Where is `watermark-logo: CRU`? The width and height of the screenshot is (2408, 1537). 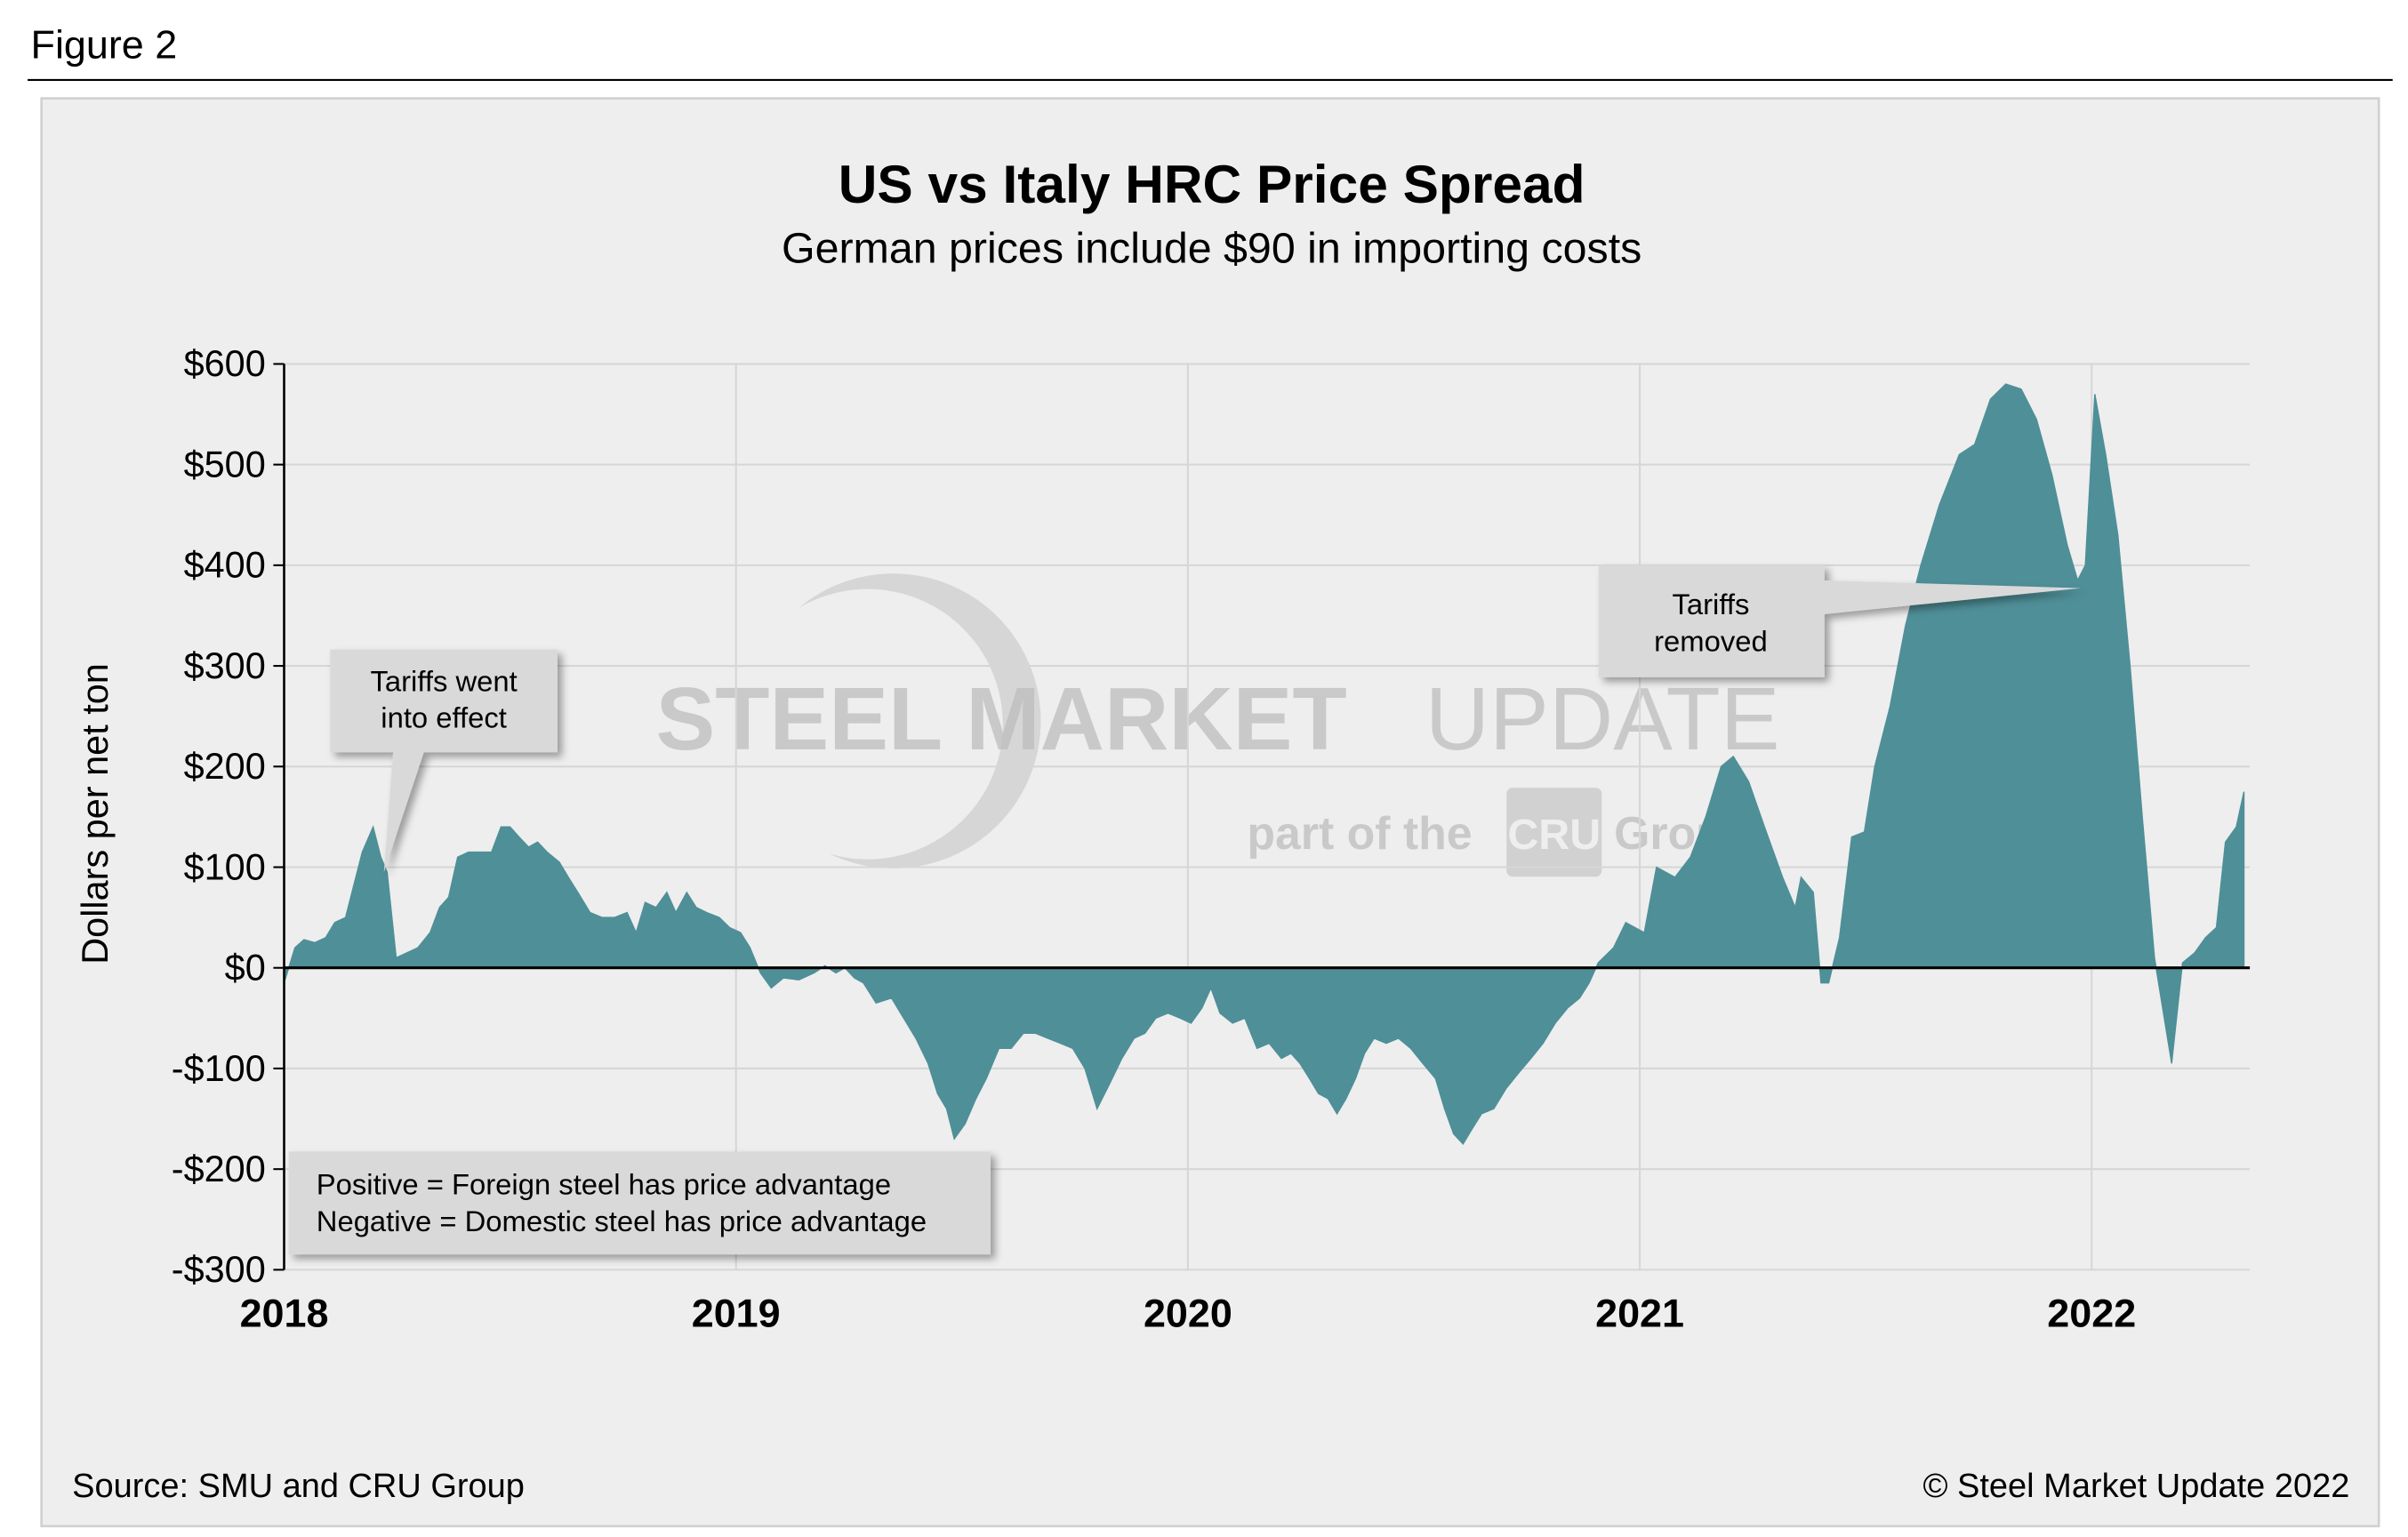 watermark-logo: CRU is located at coordinates (1554, 835).